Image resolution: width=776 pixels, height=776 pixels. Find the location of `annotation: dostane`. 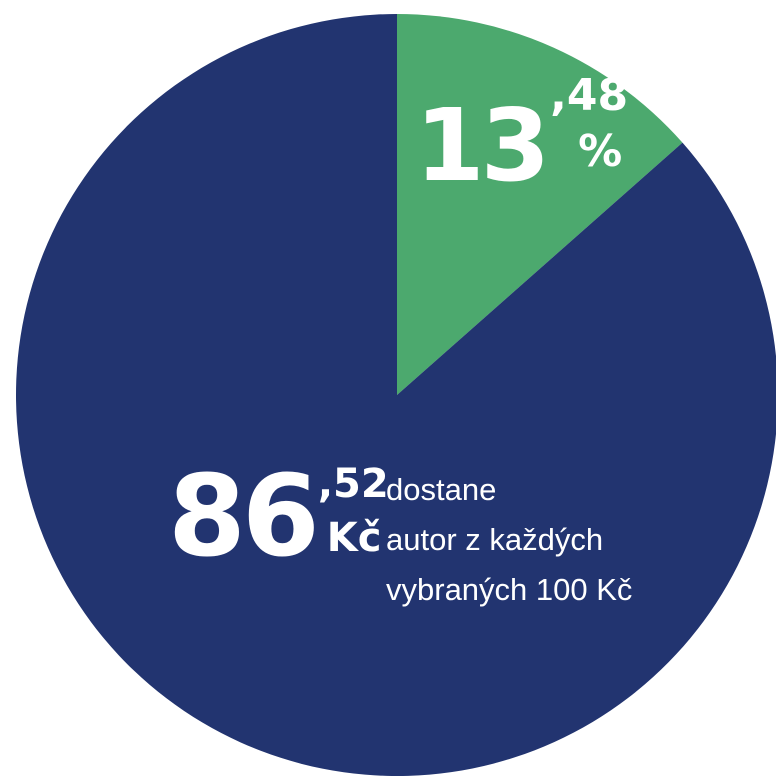

annotation: dostane is located at coordinates (441, 489).